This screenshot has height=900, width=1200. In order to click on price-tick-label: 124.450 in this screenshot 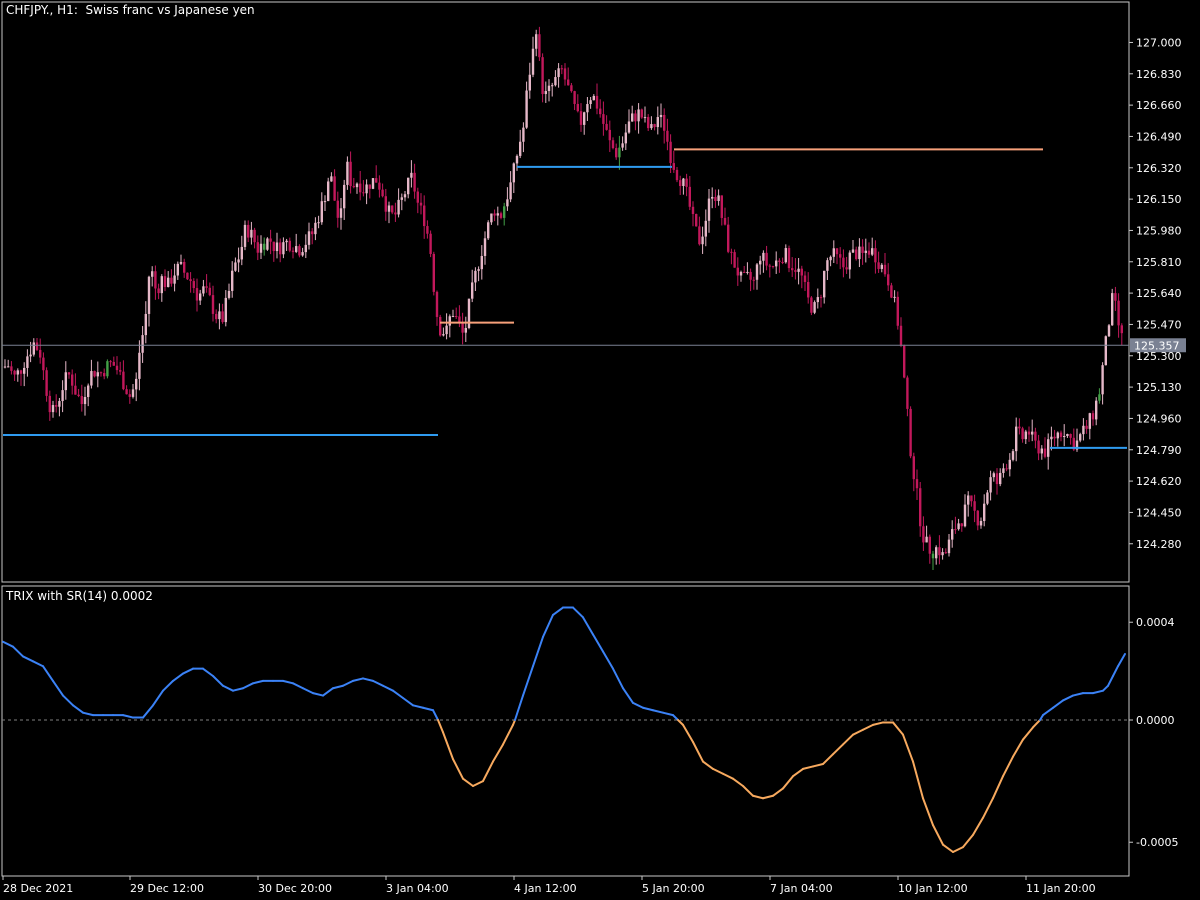, I will do `click(1159, 512)`.